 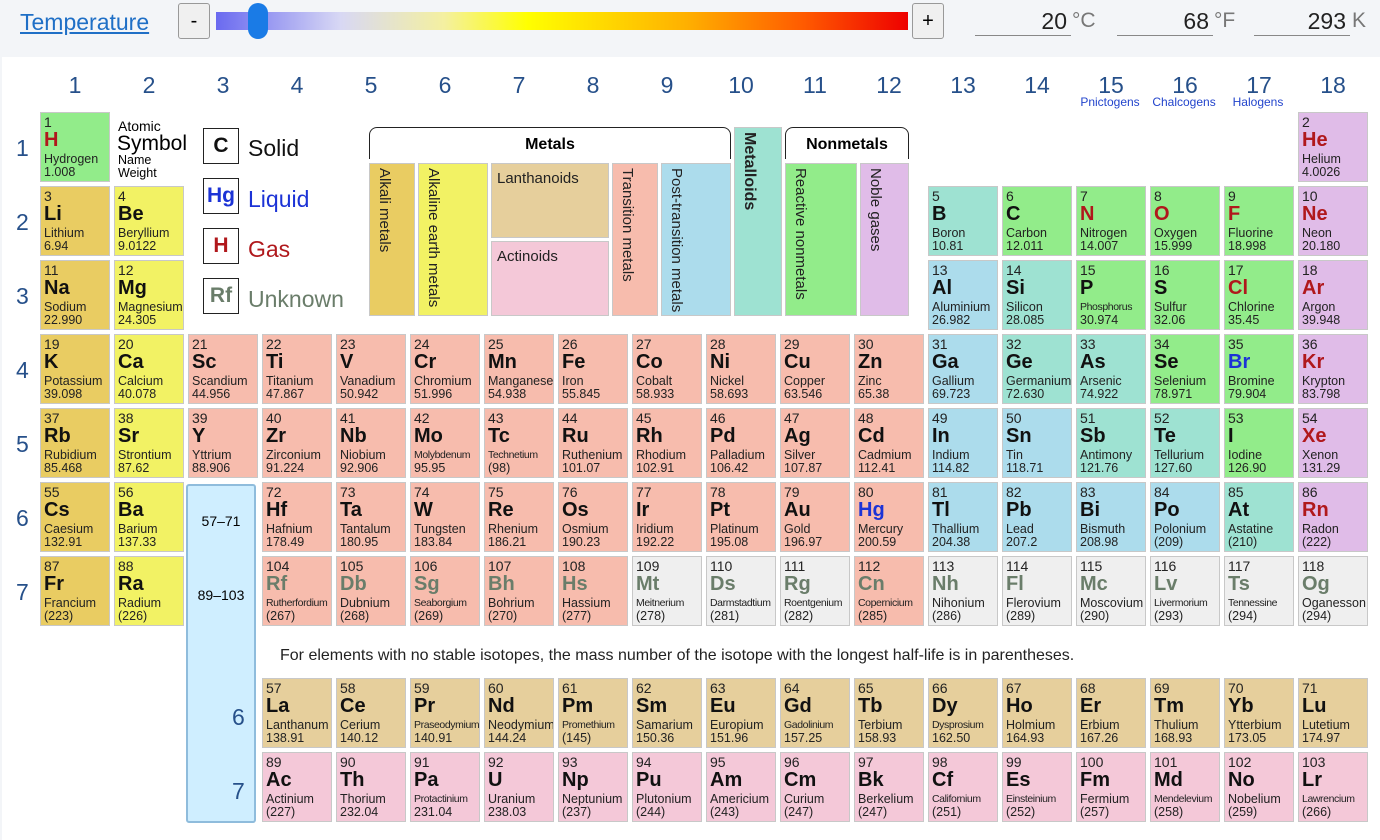 What do you see at coordinates (1185, 591) in the screenshot?
I see `element-livermorium: 116 Lv Livermorium (293)` at bounding box center [1185, 591].